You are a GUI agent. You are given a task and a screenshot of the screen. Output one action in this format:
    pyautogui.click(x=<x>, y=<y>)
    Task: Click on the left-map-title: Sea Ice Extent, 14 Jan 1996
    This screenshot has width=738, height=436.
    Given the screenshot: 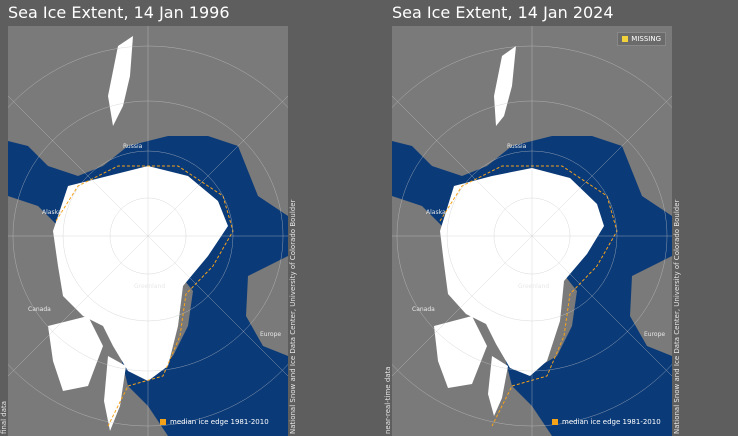 What is the action you would take?
    pyautogui.click(x=119, y=12)
    